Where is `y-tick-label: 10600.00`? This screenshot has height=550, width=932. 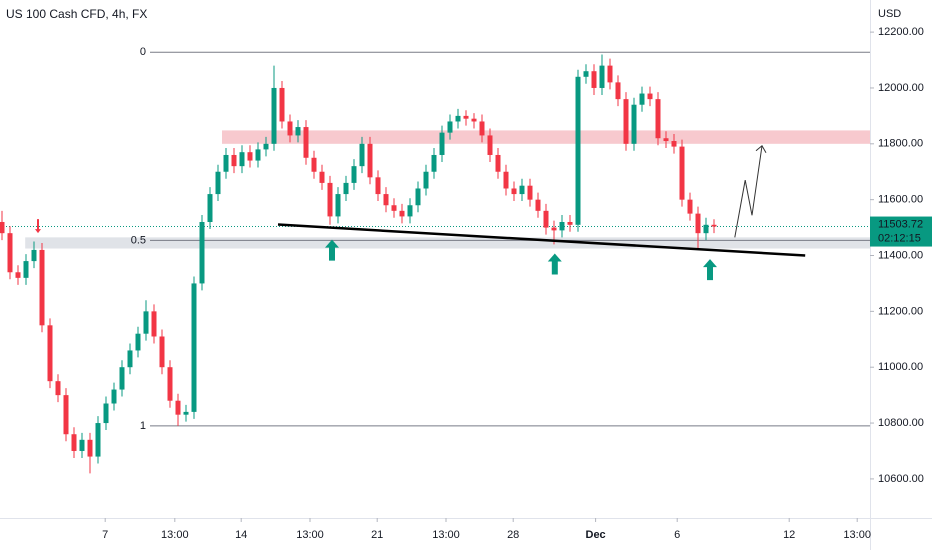
y-tick-label: 10600.00 is located at coordinates (901, 479).